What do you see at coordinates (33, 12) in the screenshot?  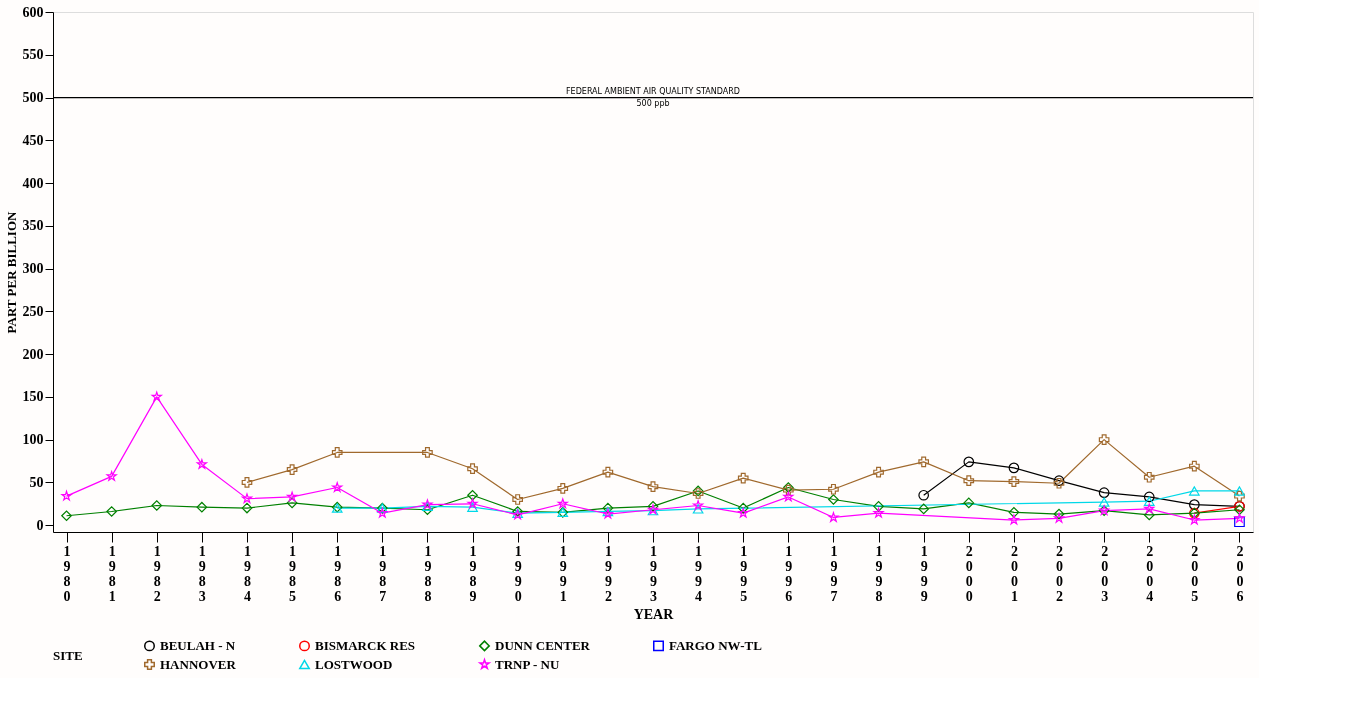 I see `y-tick-label: 600` at bounding box center [33, 12].